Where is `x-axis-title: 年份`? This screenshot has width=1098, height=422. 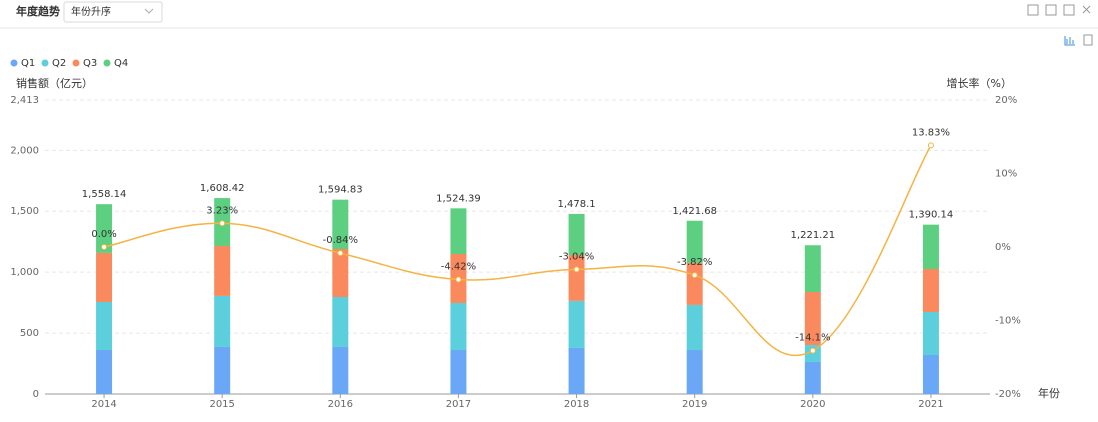 x-axis-title: 年份 is located at coordinates (1049, 393).